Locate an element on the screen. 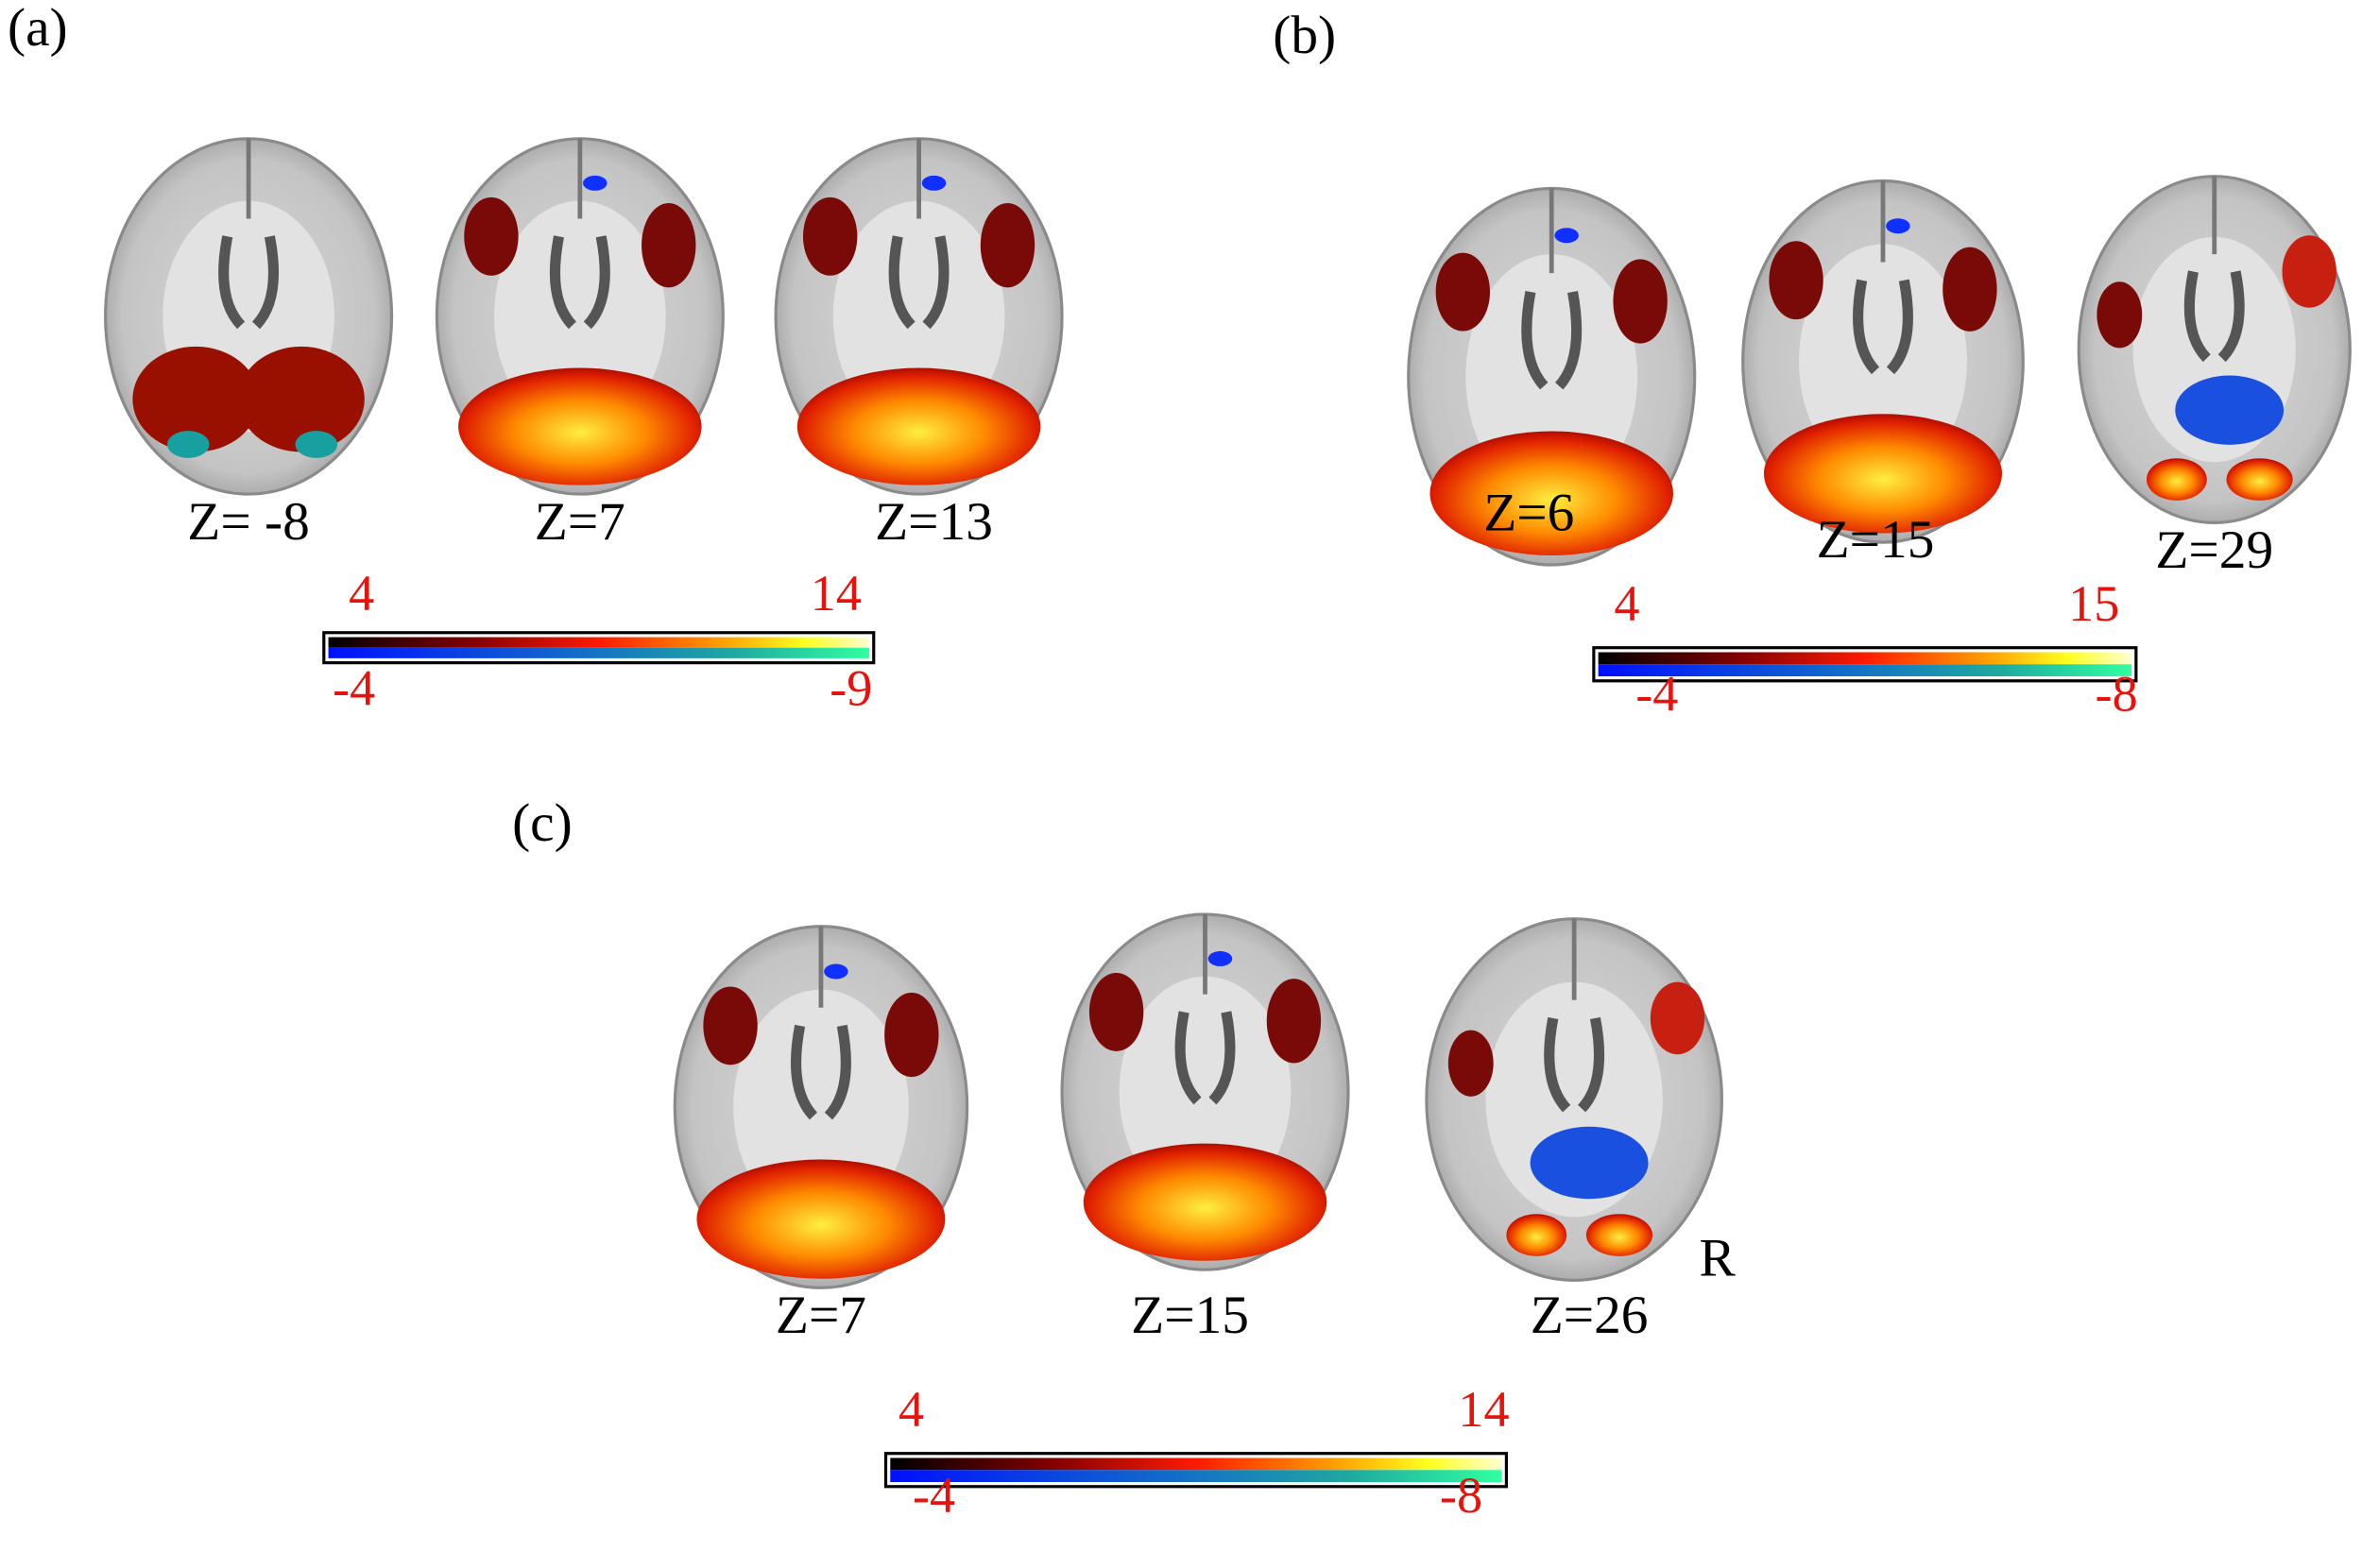 The height and width of the screenshot is (1568, 2362). panel-label: (c) is located at coordinates (542, 823).